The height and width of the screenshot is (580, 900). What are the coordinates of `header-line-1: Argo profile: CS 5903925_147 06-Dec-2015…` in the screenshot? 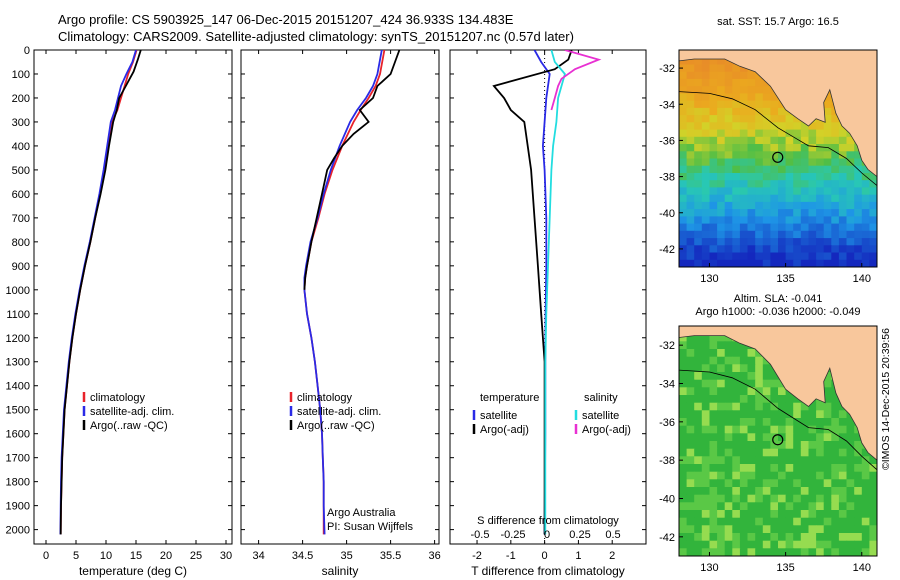 It's located at (286, 19).